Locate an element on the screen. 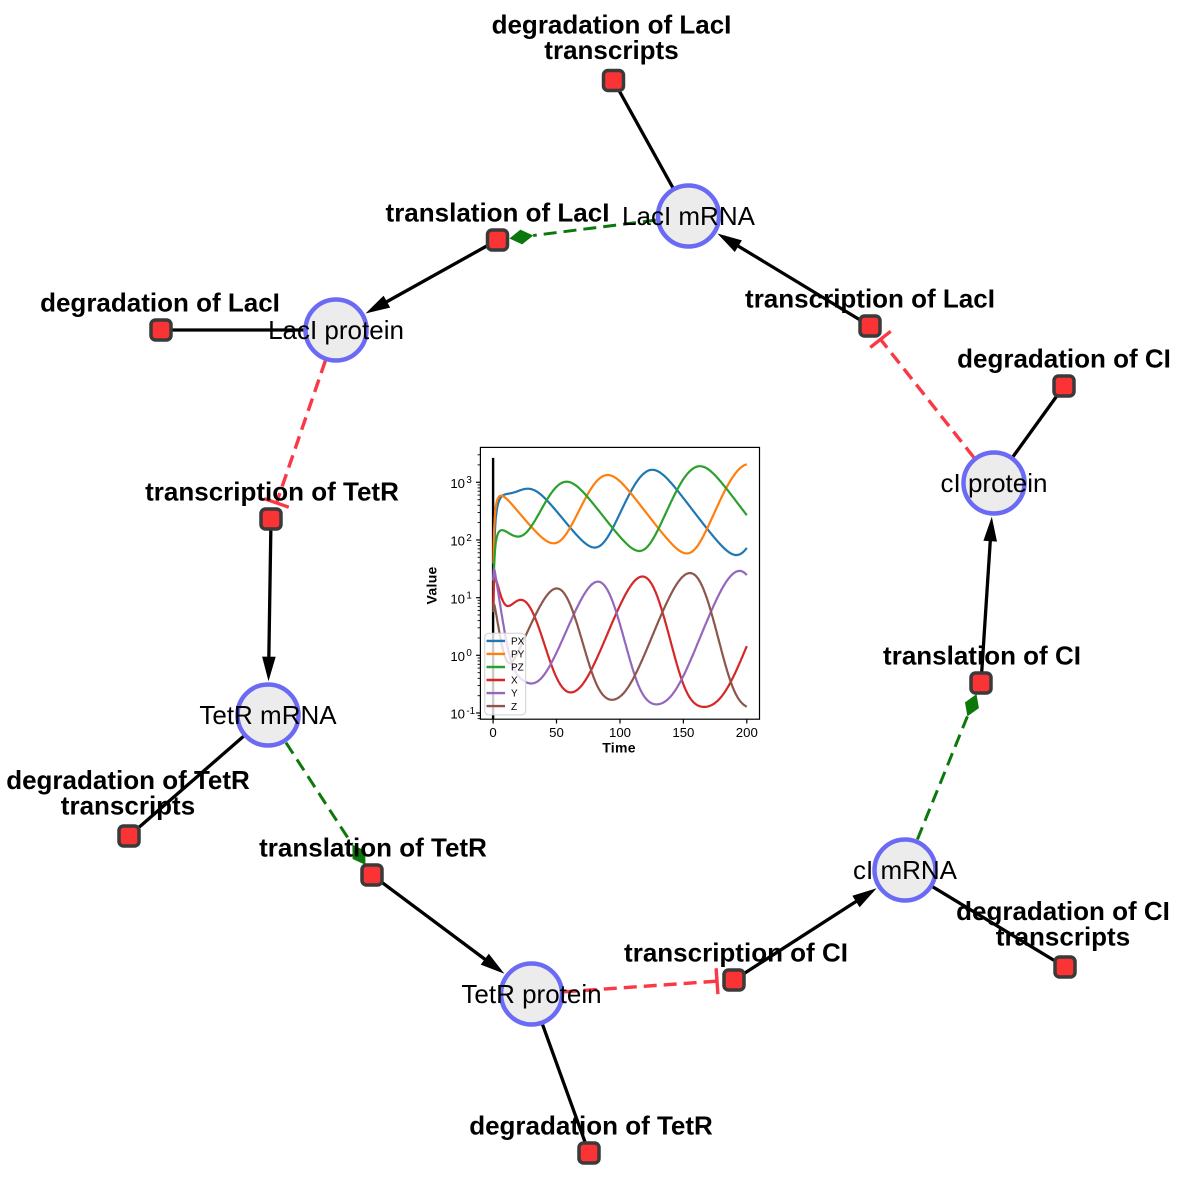  svg-text: 3 is located at coordinates (469, 480).